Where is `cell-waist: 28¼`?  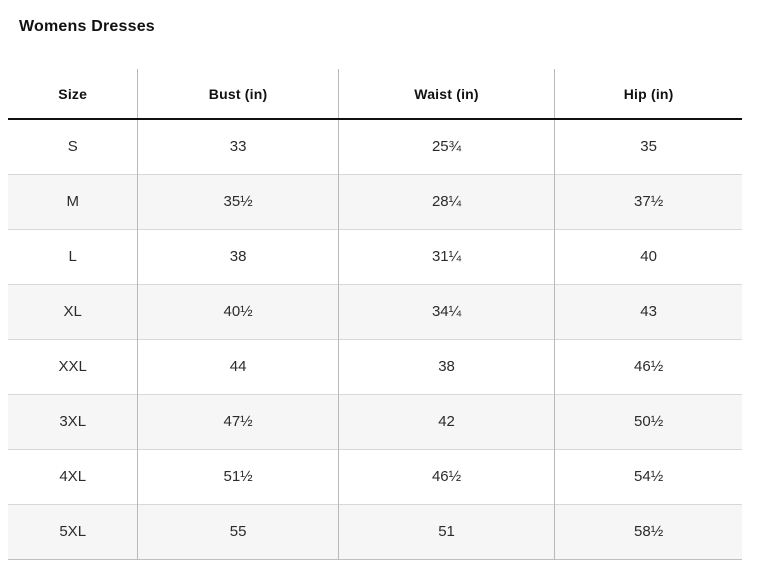
cell-waist: 28¼ is located at coordinates (447, 201).